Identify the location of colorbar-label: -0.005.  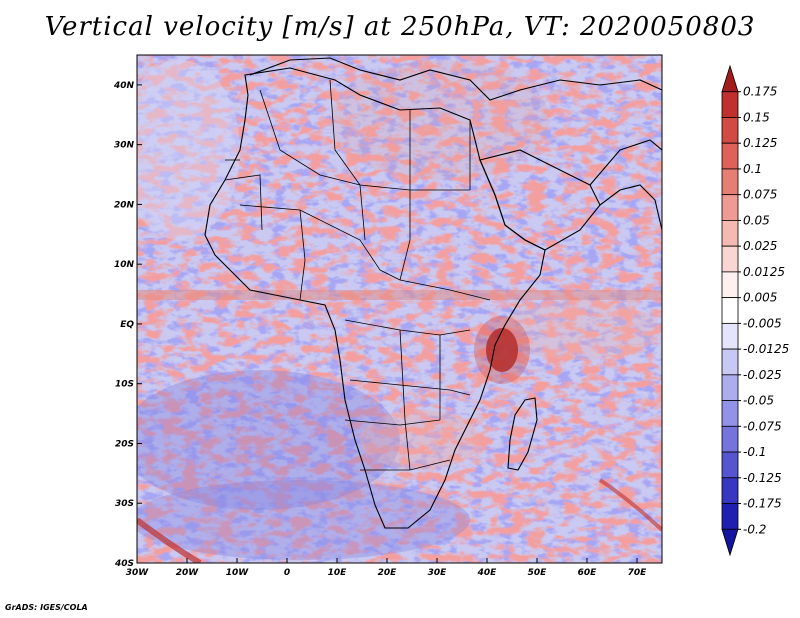
(762, 323).